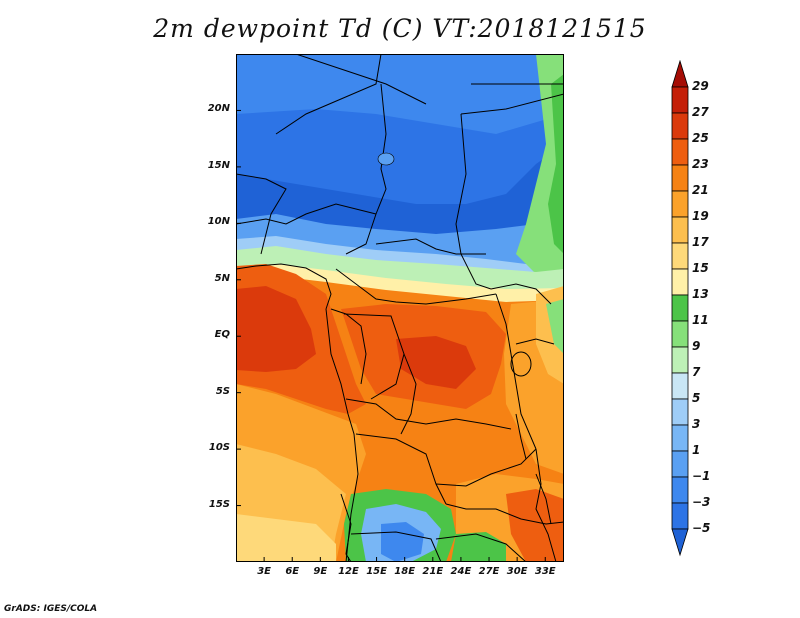 The height and width of the screenshot is (618, 800). I want to click on colorbar-label: −1, so click(701, 476).